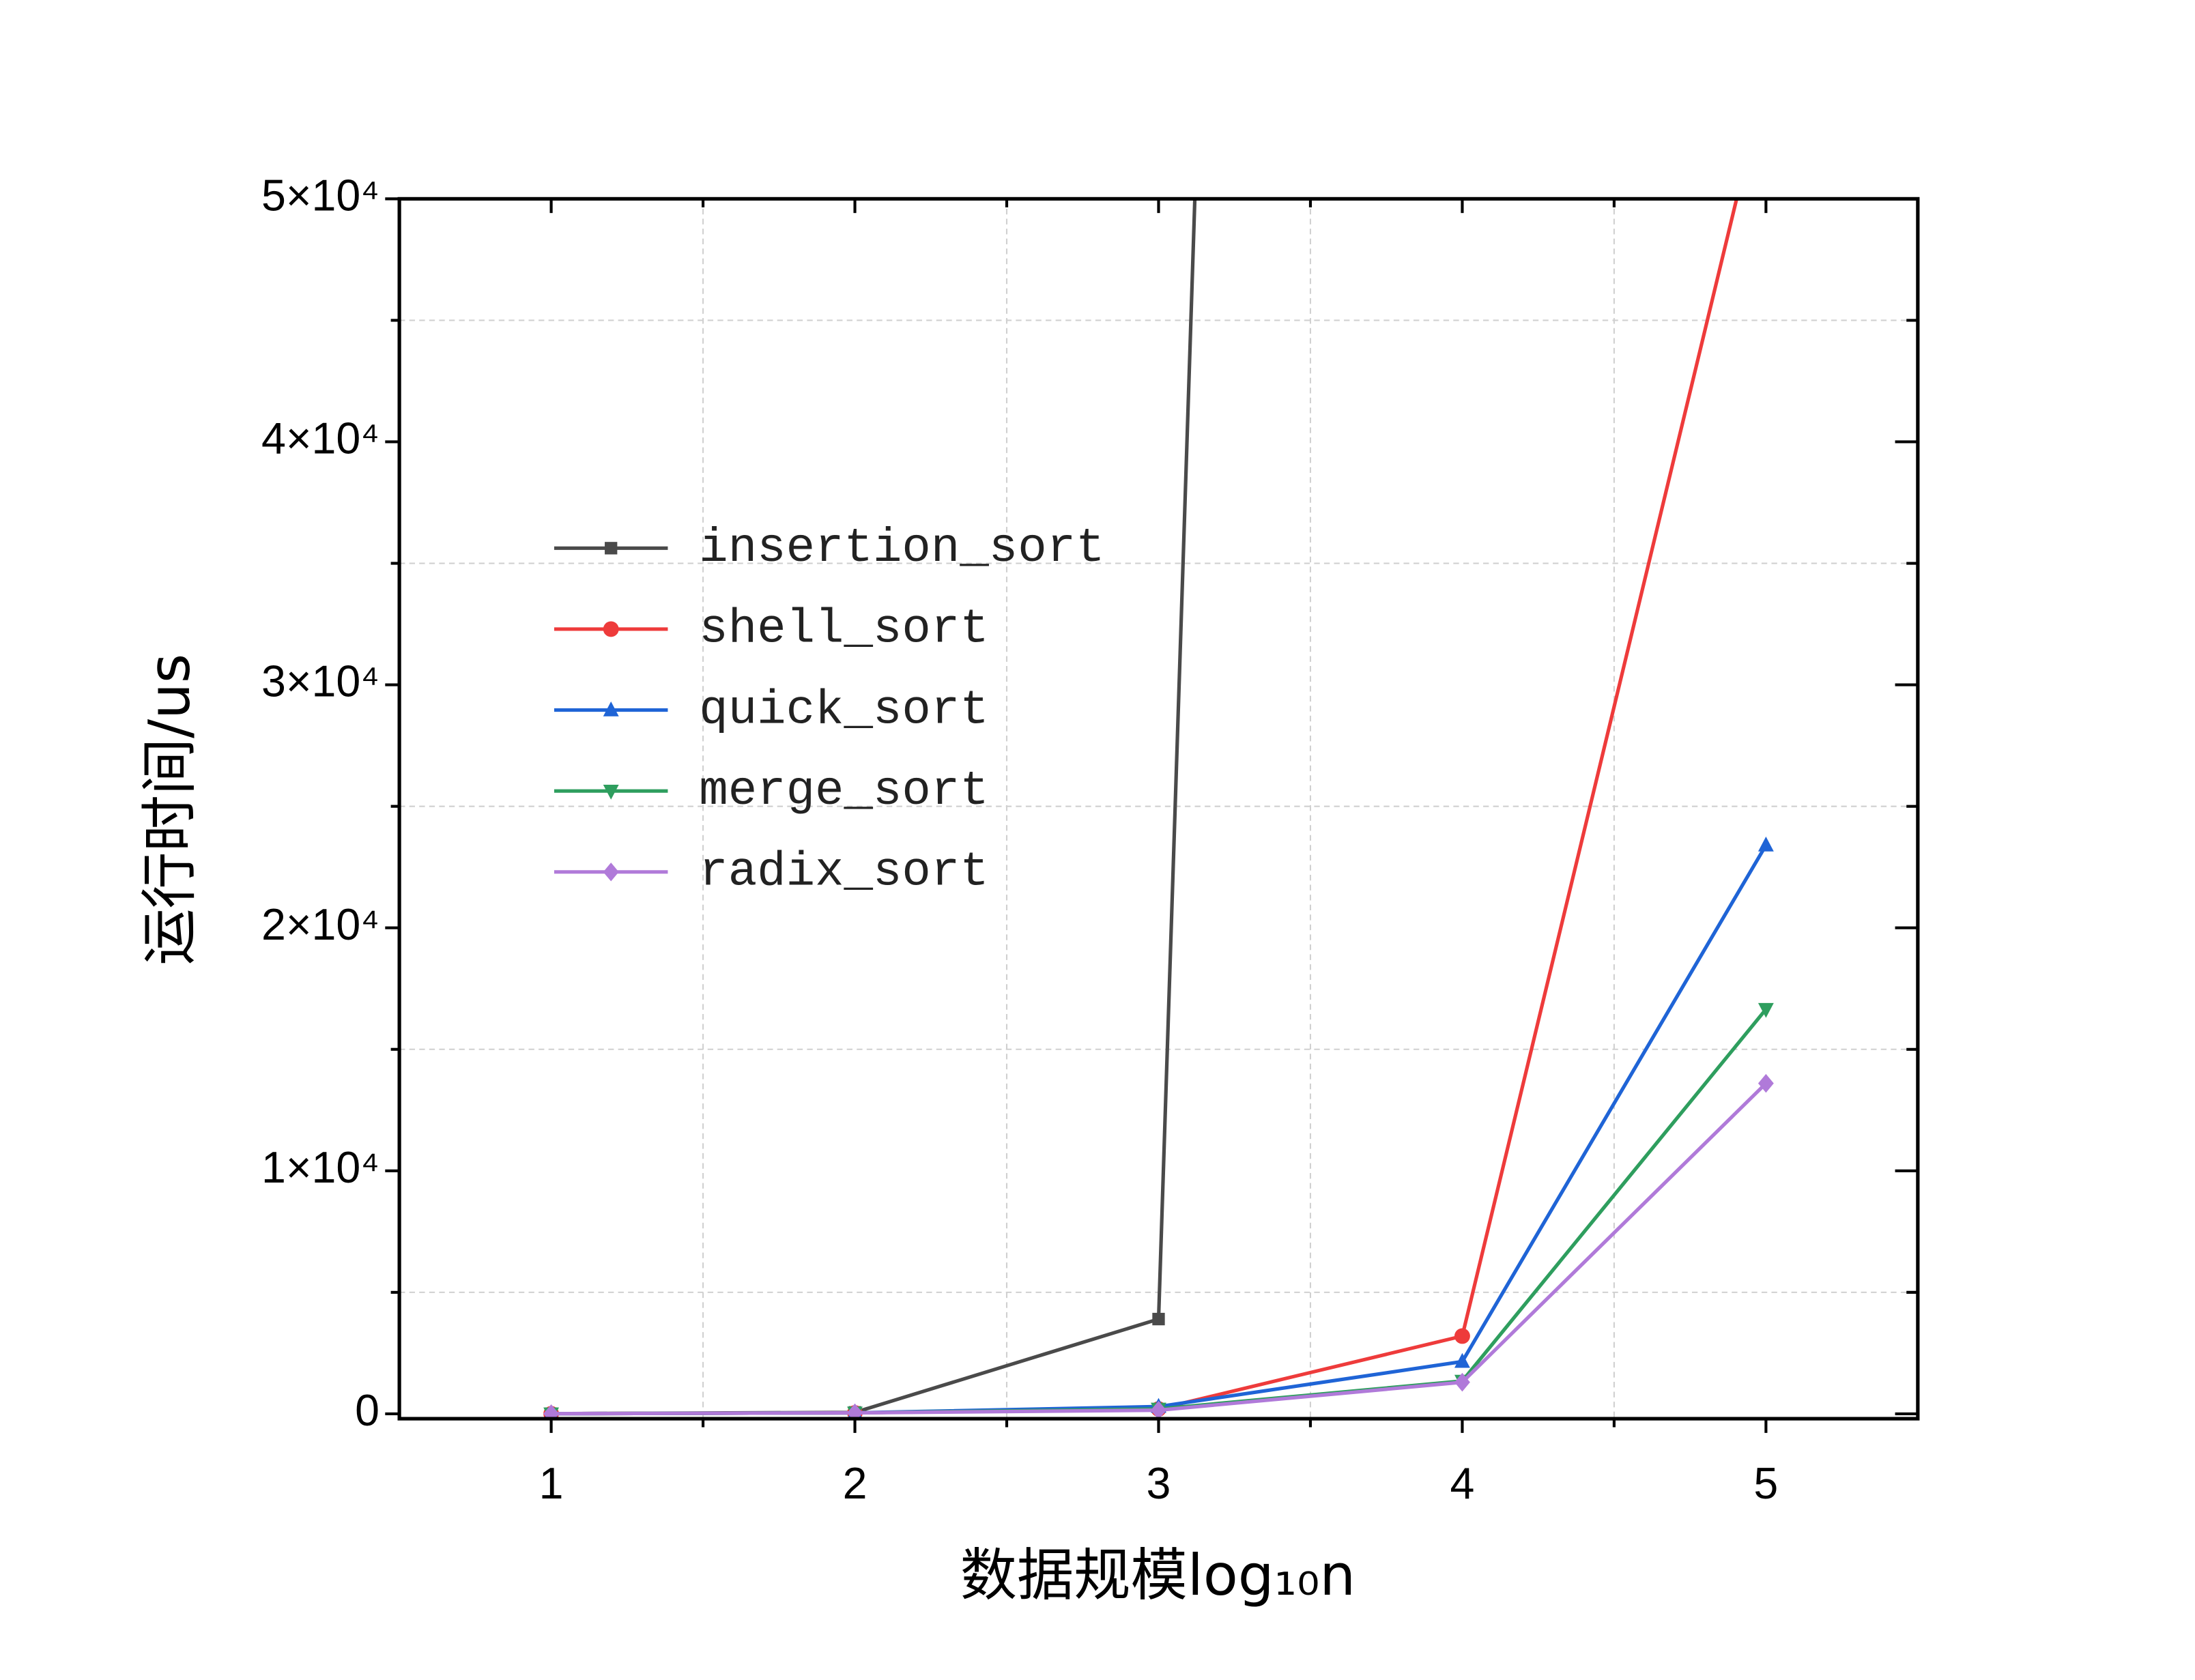 The height and width of the screenshot is (1680, 2195). Describe the element at coordinates (320, 924) in the screenshot. I see `y-tick-label: 2×10⁴` at that location.